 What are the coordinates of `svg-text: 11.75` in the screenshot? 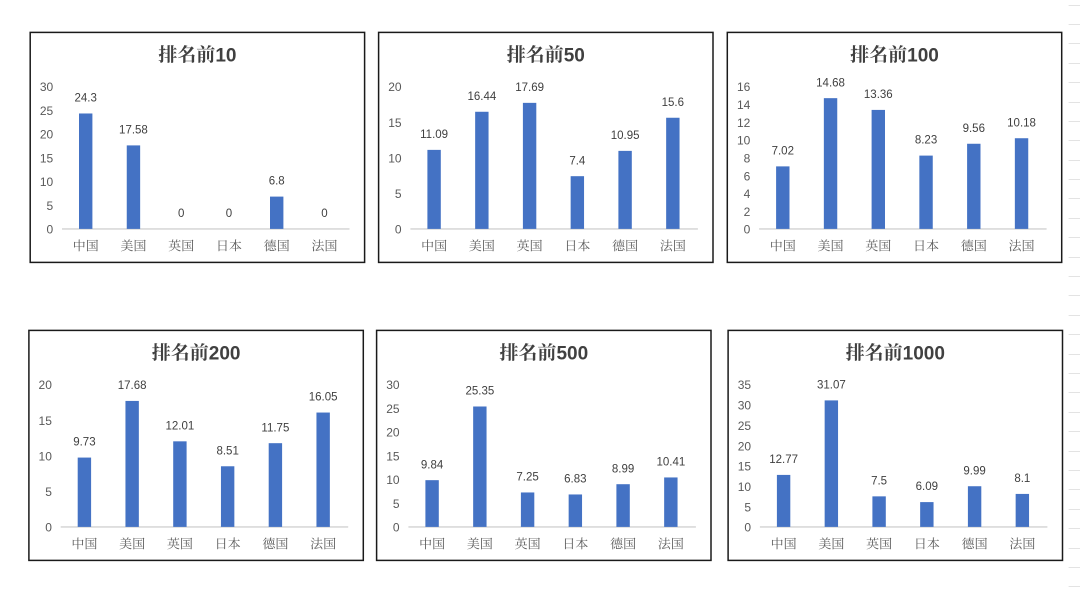 It's located at (275, 428).